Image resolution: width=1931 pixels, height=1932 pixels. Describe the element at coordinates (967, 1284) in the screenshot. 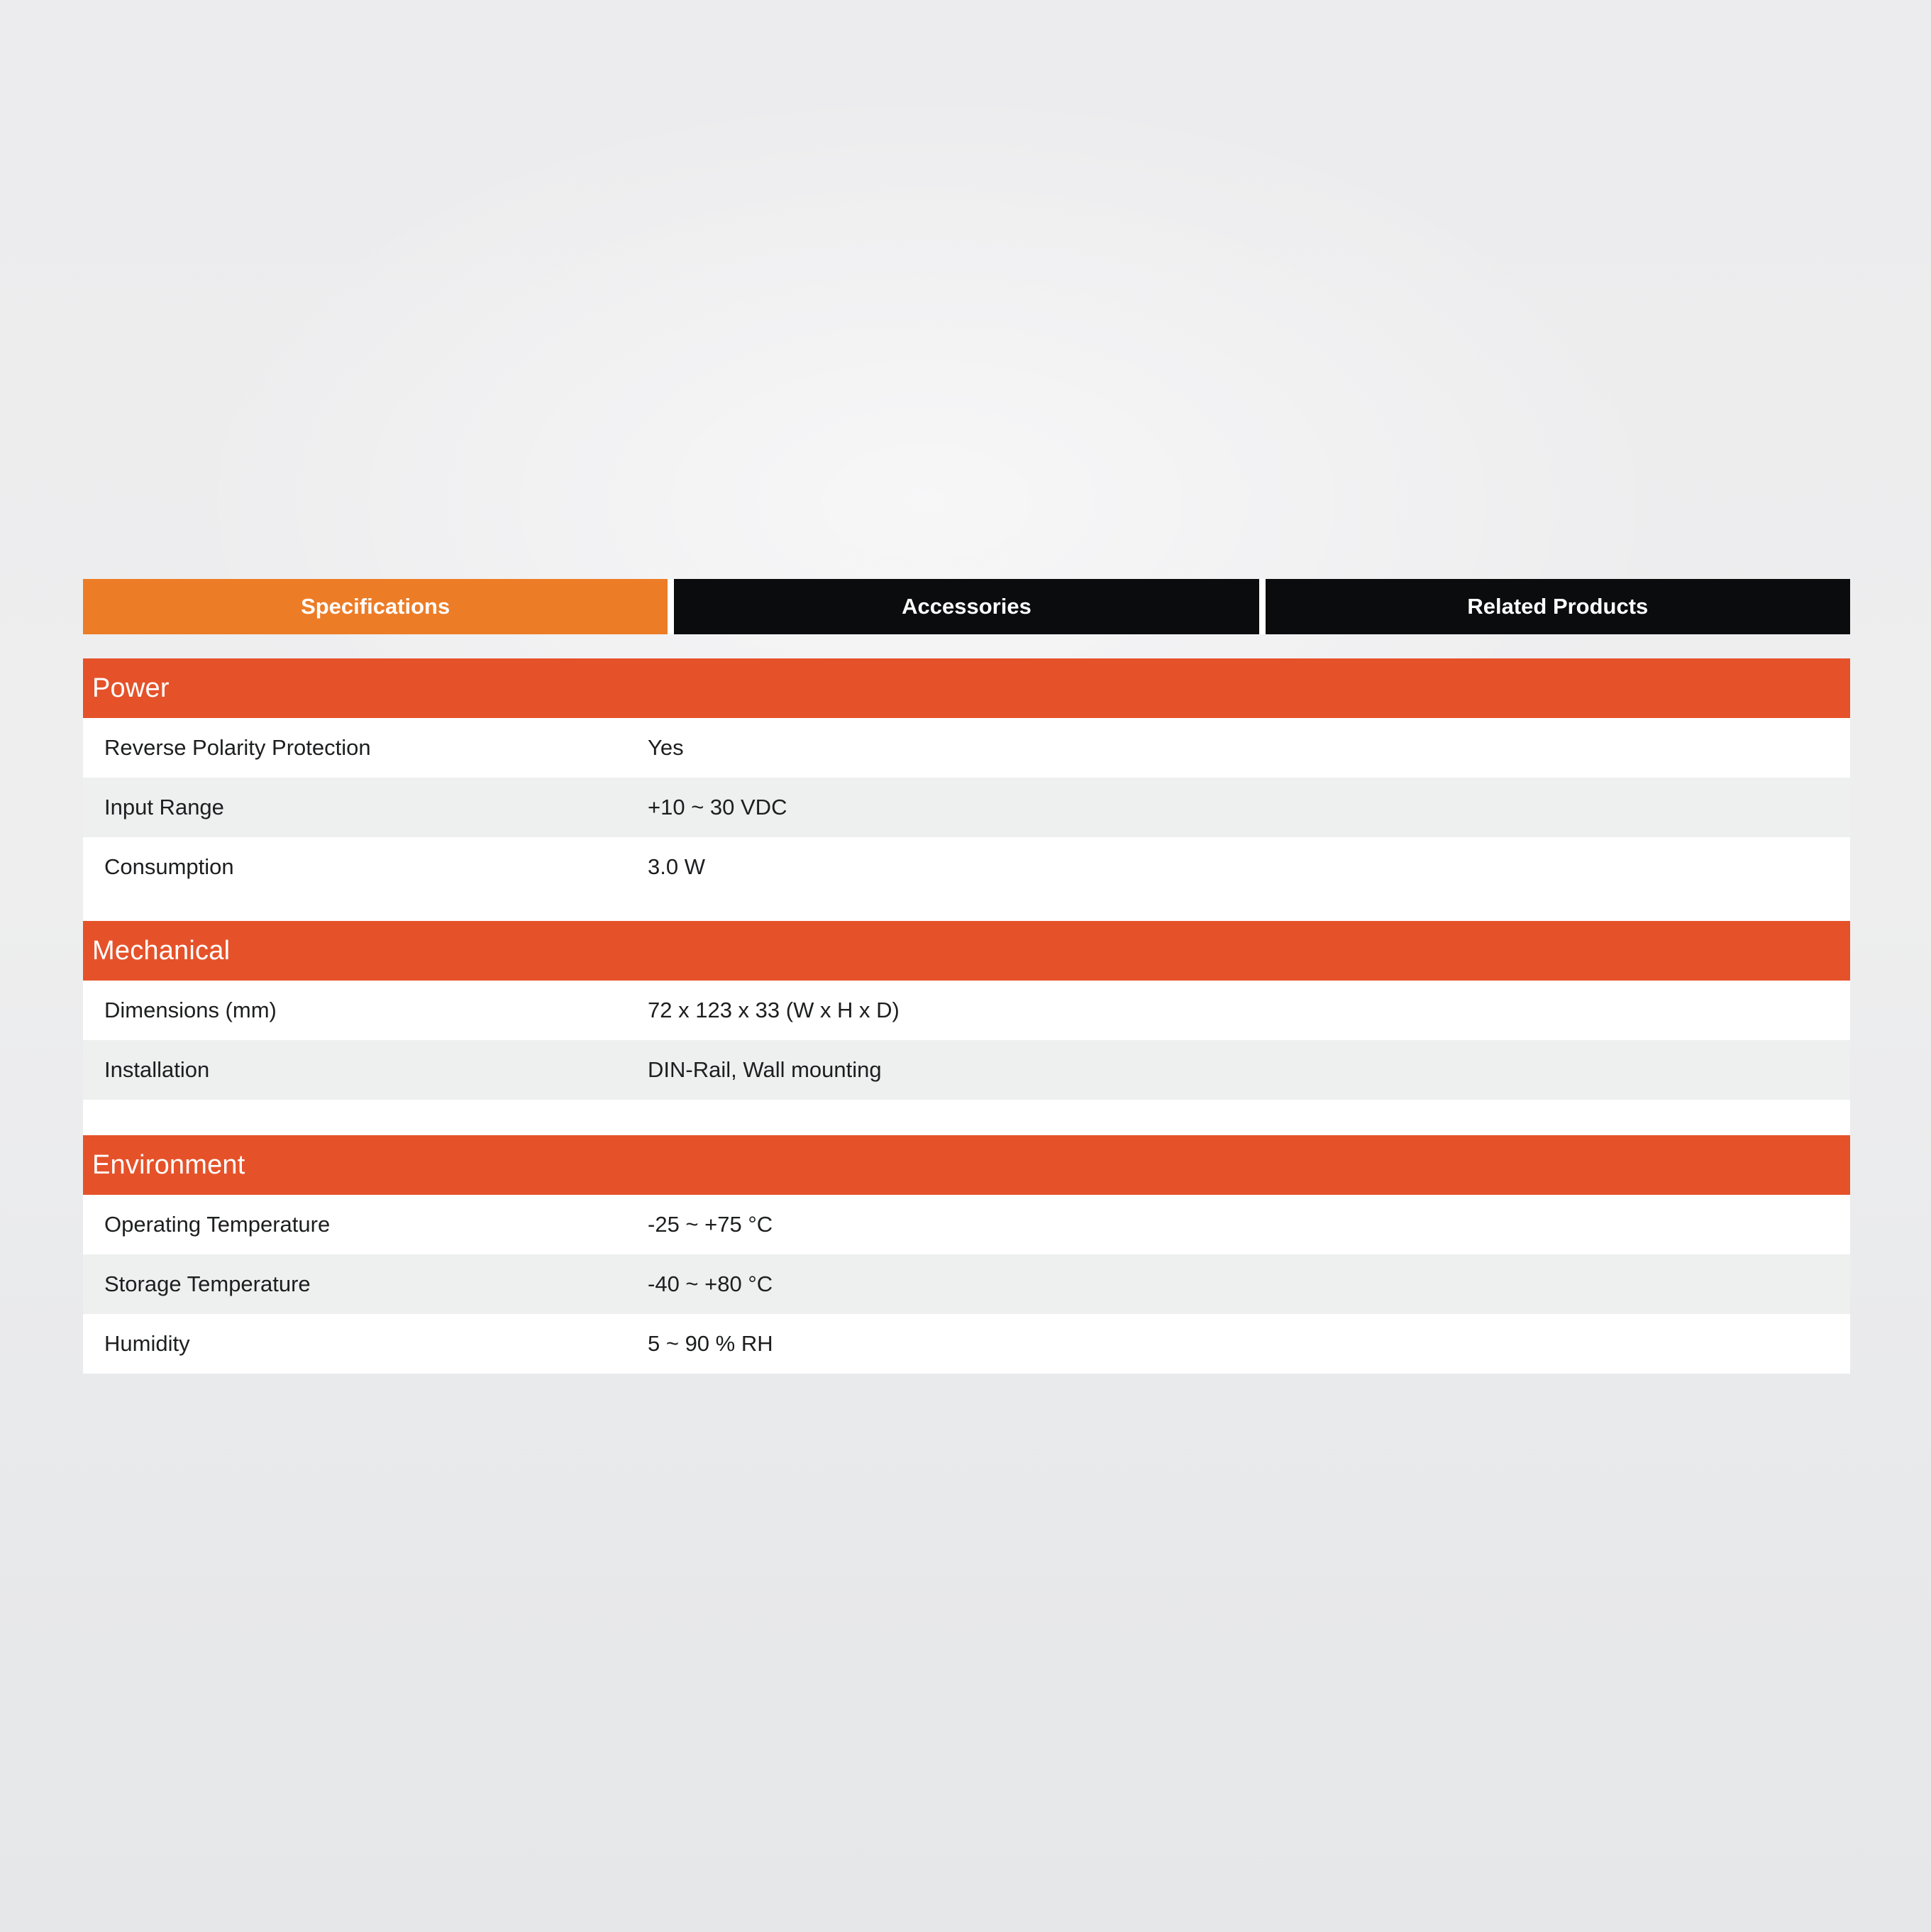

I see `table-row: Storage Temperature -40 ~ +80 °C` at that location.